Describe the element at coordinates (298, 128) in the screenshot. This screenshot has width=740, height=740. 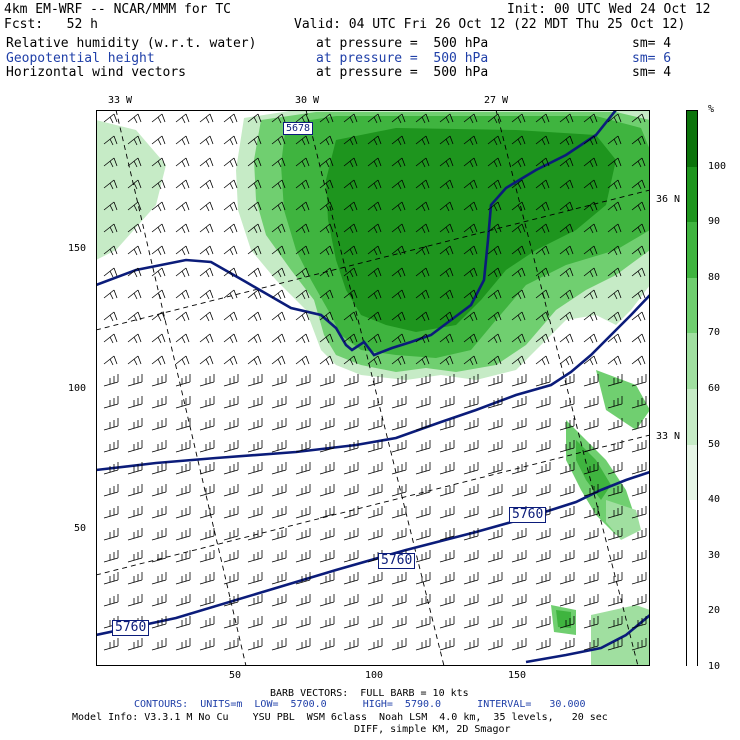
I see `contour-label-5678: 5678` at that location.